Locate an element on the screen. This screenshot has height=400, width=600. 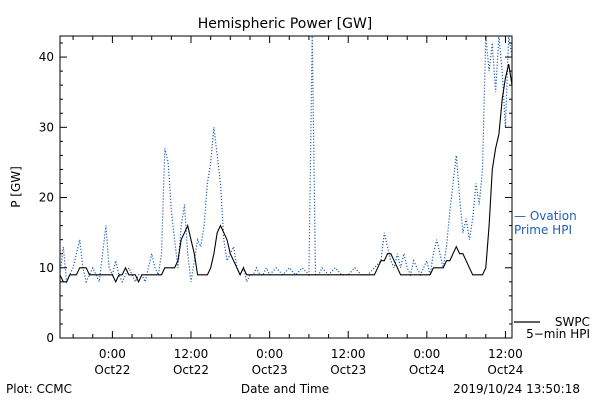
y-tick-label: 0 is located at coordinates (50, 338).